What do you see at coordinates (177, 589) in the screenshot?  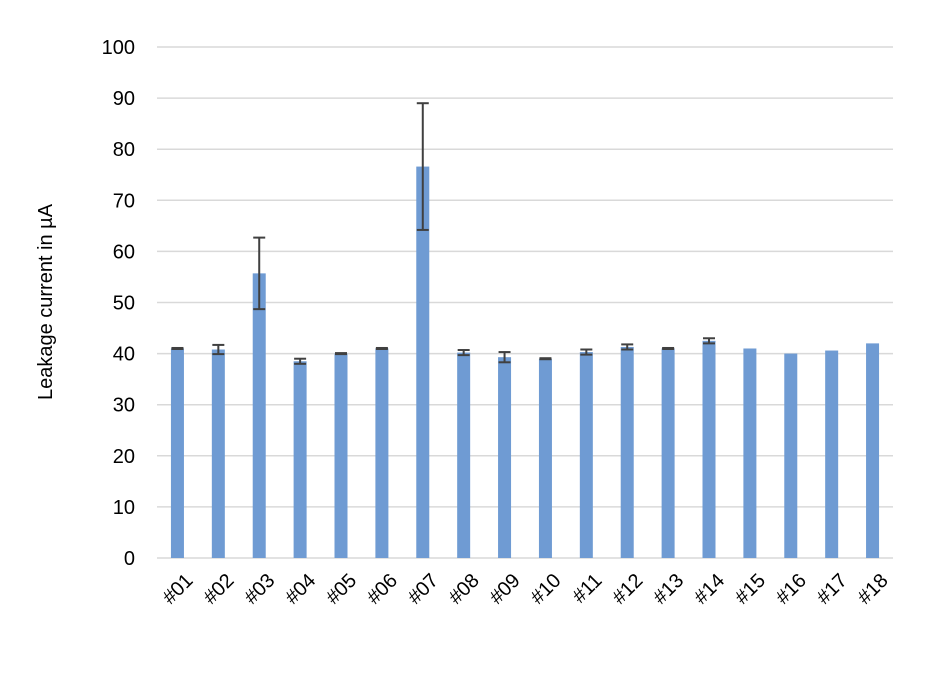 I see `x-tick-label: #01` at bounding box center [177, 589].